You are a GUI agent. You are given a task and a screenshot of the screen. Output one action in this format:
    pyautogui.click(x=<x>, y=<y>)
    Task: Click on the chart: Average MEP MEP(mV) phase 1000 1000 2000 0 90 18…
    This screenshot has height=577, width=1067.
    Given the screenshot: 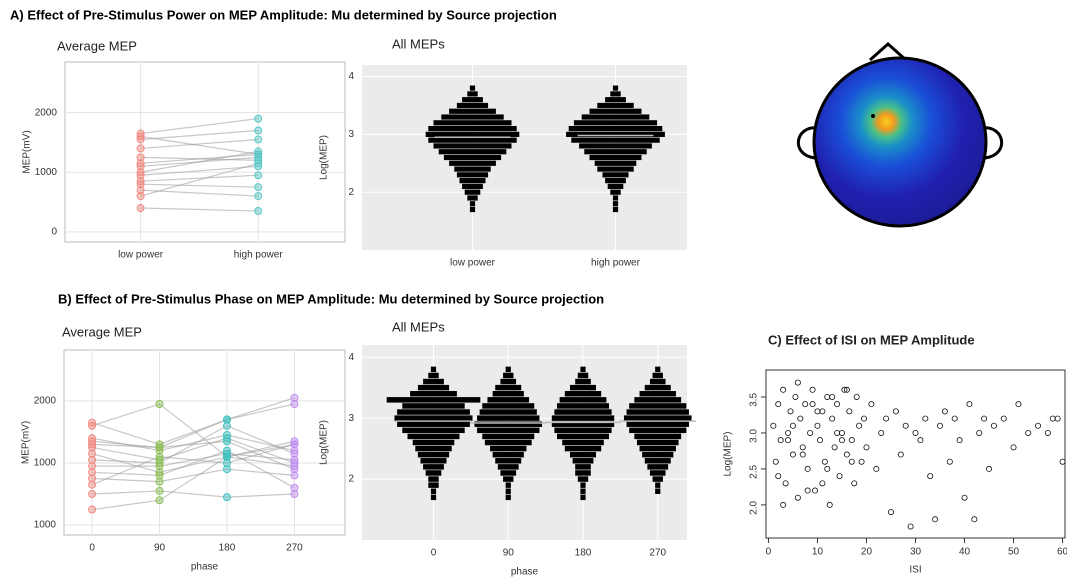 What is the action you would take?
    pyautogui.click(x=183, y=448)
    